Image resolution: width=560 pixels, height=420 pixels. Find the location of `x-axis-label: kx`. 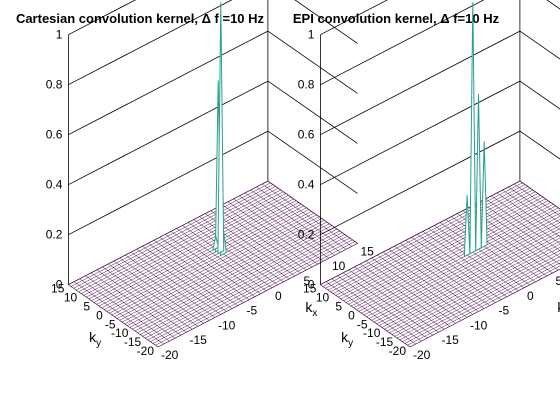

x-axis-label: kx is located at coordinates (558, 309).